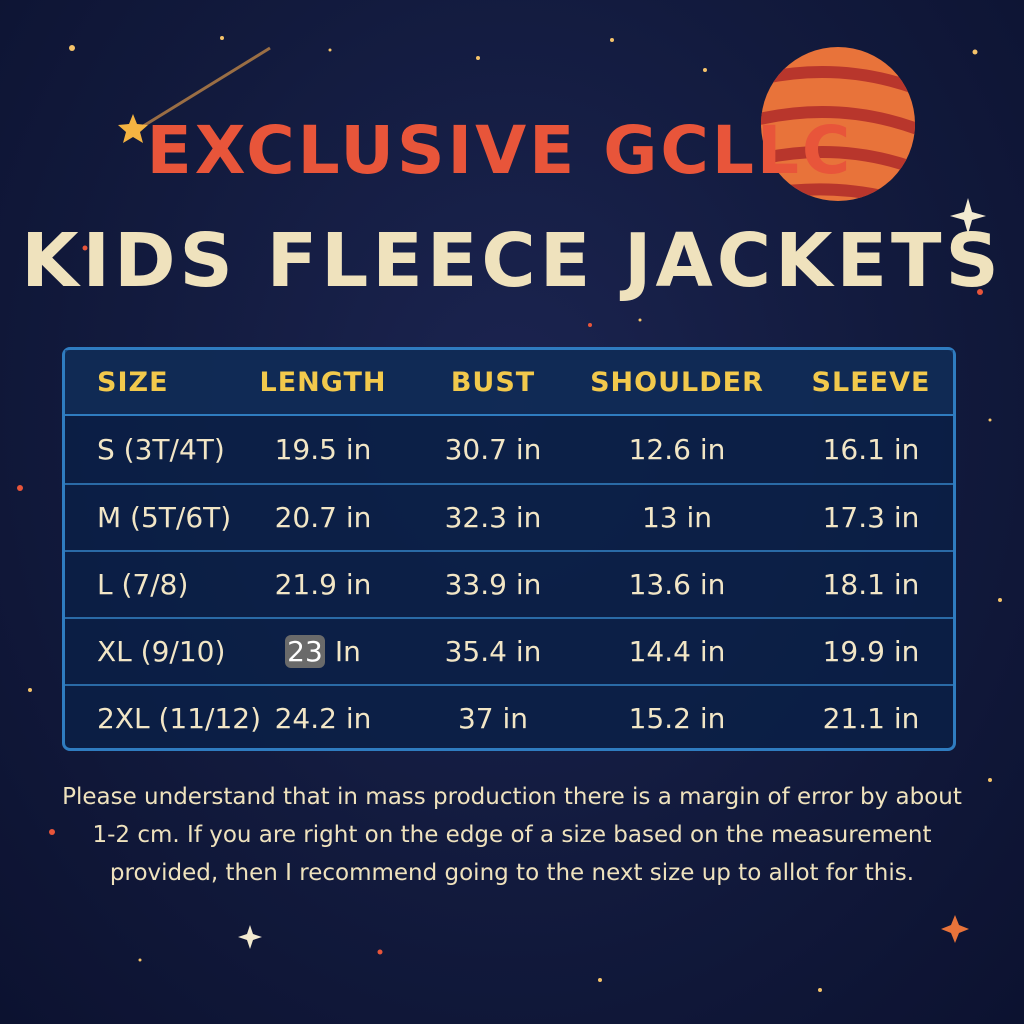 This screenshot has width=1024, height=1024. What do you see at coordinates (305, 651) in the screenshot?
I see `highlighted-value: 23` at bounding box center [305, 651].